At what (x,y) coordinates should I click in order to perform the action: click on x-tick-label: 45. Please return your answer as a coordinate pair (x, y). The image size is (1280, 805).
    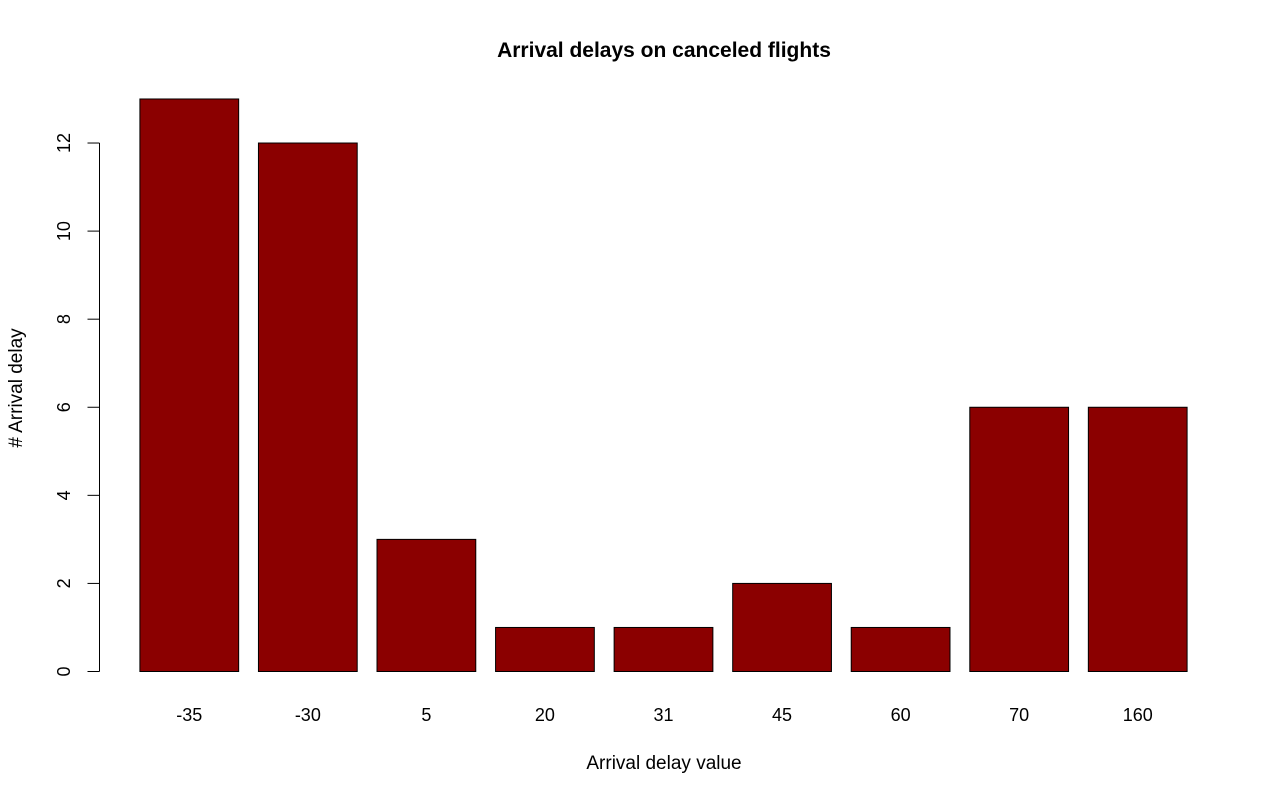
    Looking at the image, I should click on (782, 715).